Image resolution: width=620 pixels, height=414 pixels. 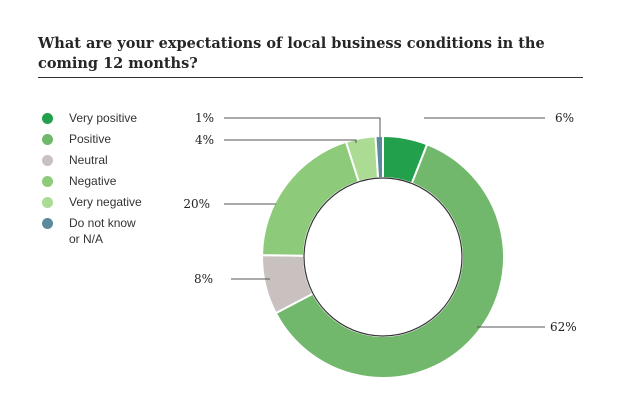 I want to click on legend-label: Very negative, so click(x=105, y=202).